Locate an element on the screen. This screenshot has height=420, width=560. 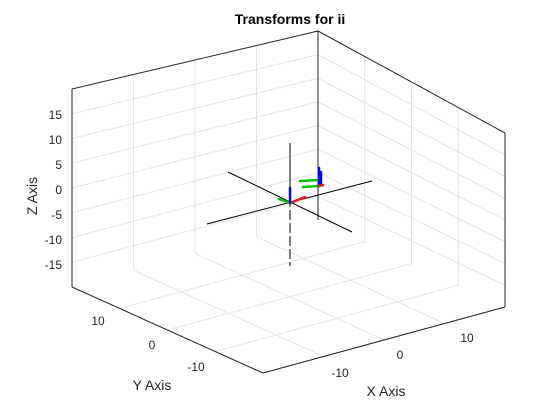
z-axis-label: Z Axis is located at coordinates (32, 196).